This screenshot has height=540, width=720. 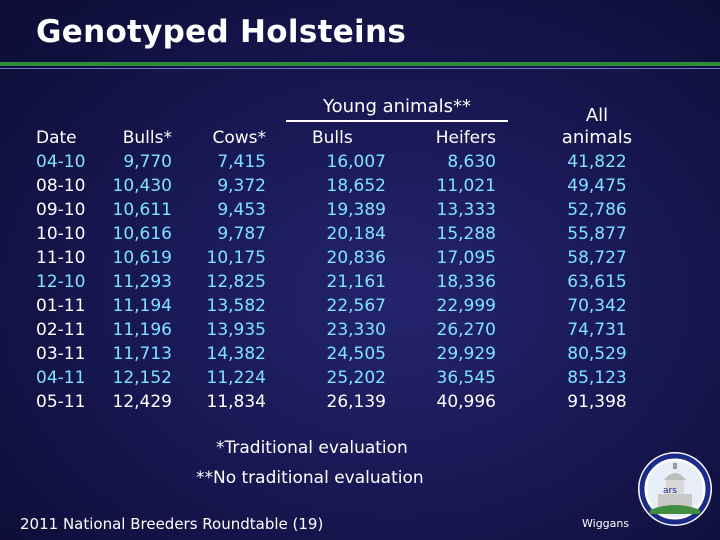 I want to click on young-heifers-cell: 40,996, so click(x=466, y=402).